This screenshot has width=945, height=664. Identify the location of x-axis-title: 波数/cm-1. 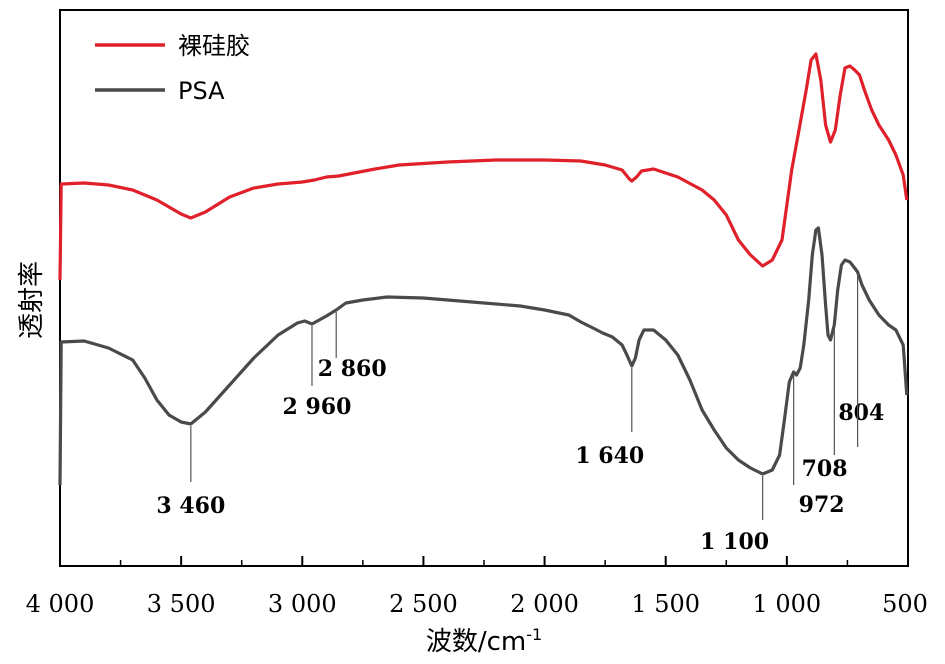
(484, 641).